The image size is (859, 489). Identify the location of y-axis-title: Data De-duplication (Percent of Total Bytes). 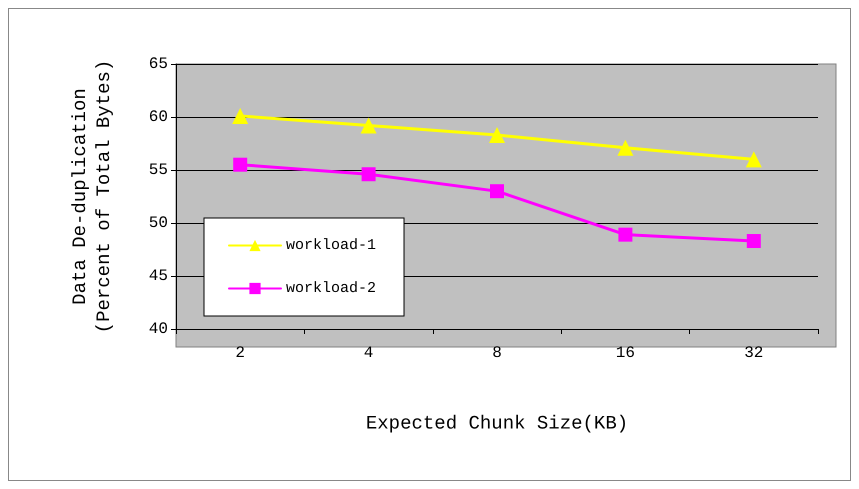
(92, 197).